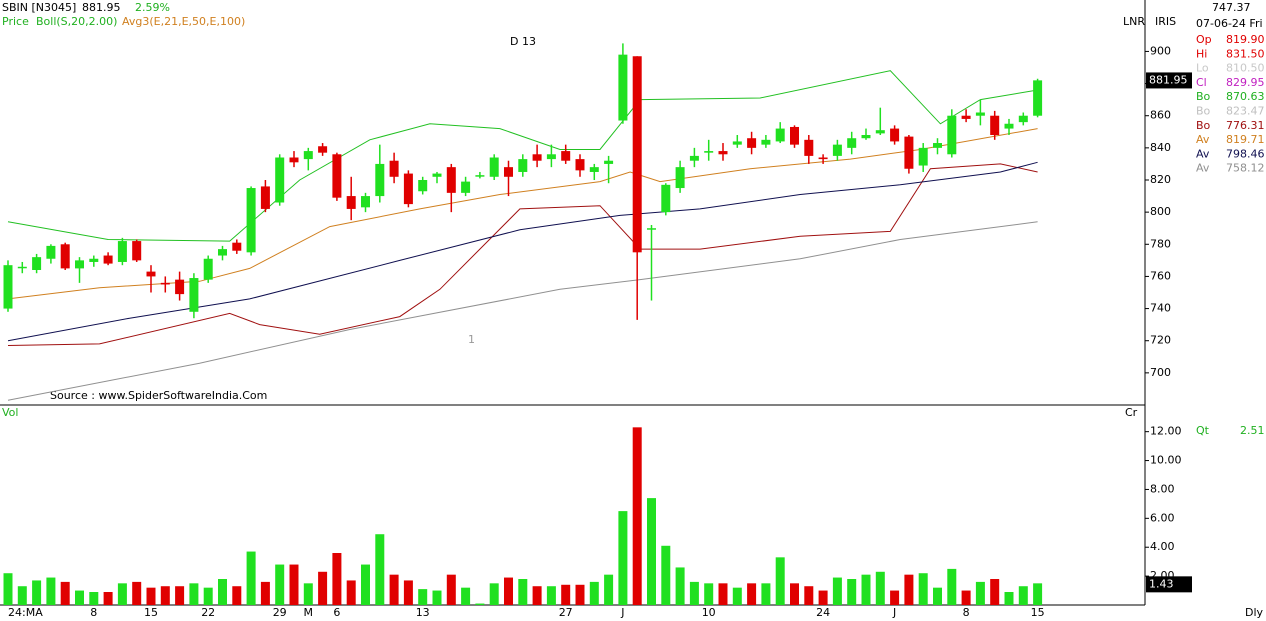  Describe the element at coordinates (1229, 23) in the screenshot. I see `cursor-date: 07-06-24 Fri` at that location.